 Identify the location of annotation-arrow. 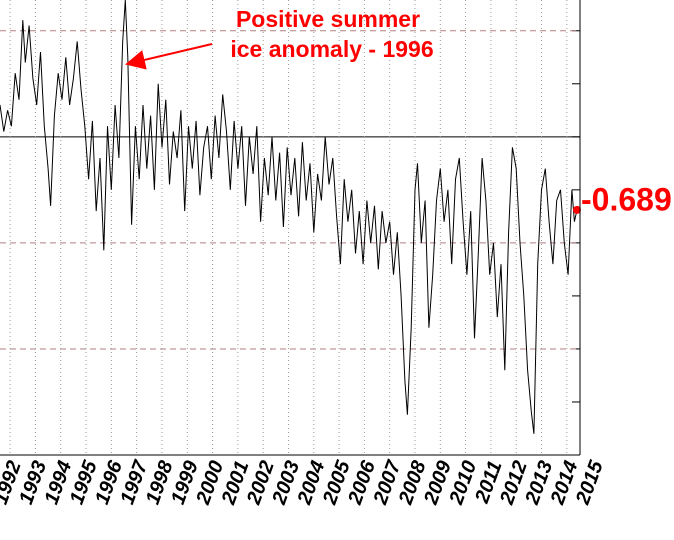
(169, 56).